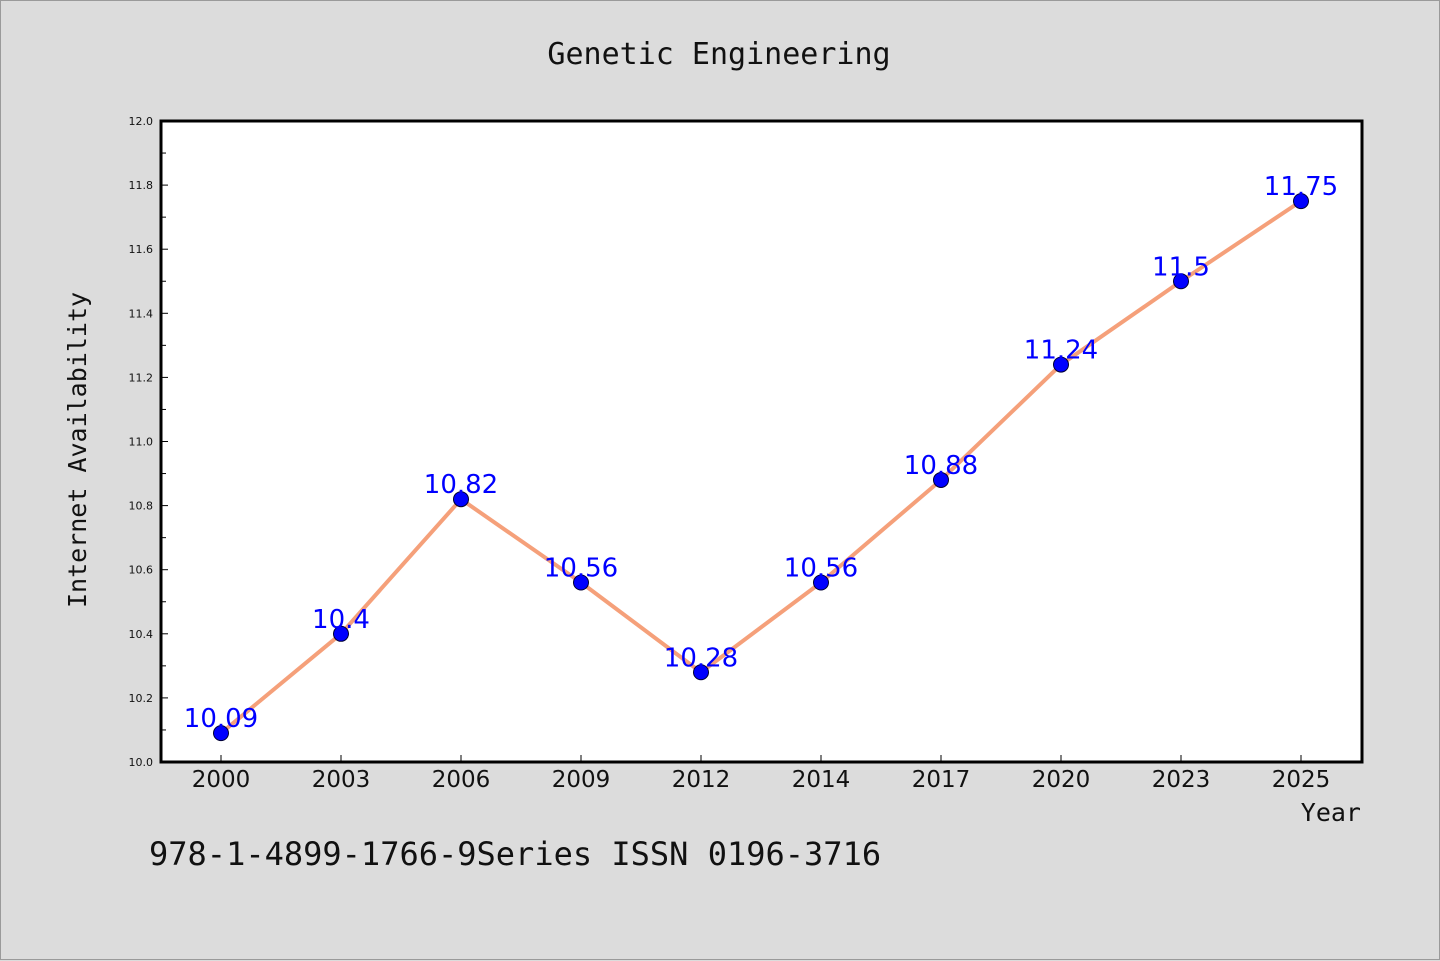 The width and height of the screenshot is (1440, 961). Describe the element at coordinates (941, 780) in the screenshot. I see `x-tick-label: 2017` at that location.